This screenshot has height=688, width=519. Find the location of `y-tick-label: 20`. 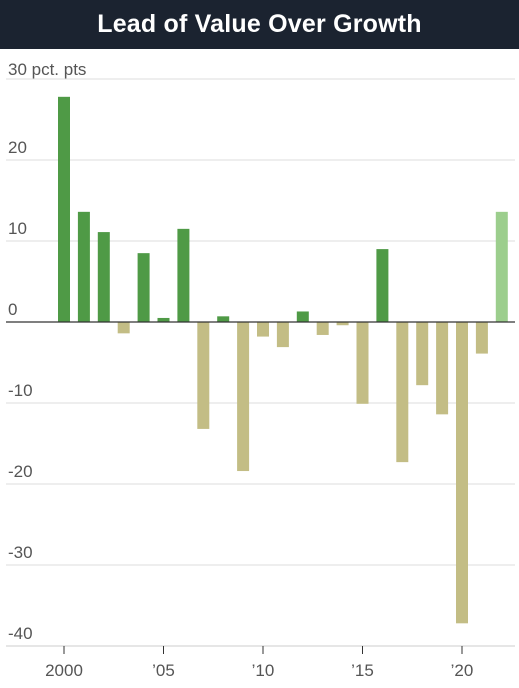

y-tick-label: 20 is located at coordinates (17, 147).